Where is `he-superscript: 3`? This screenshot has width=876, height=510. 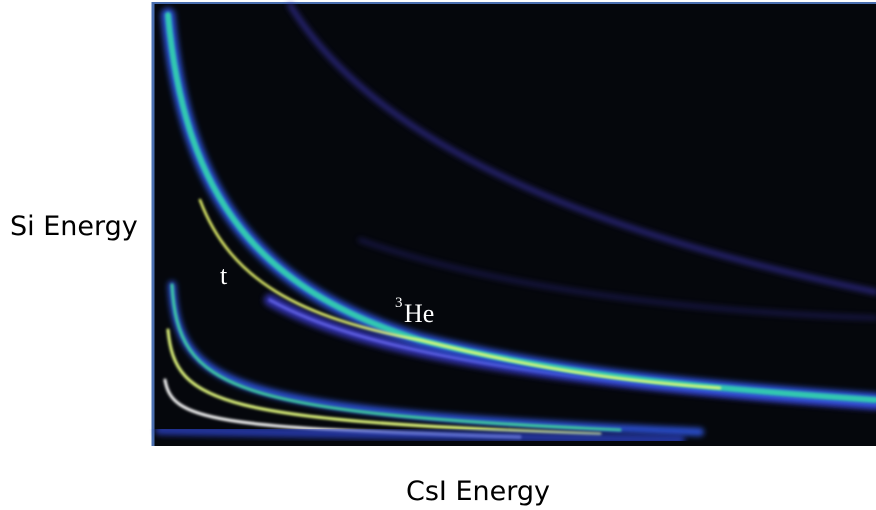 he-superscript: 3 is located at coordinates (399, 303).